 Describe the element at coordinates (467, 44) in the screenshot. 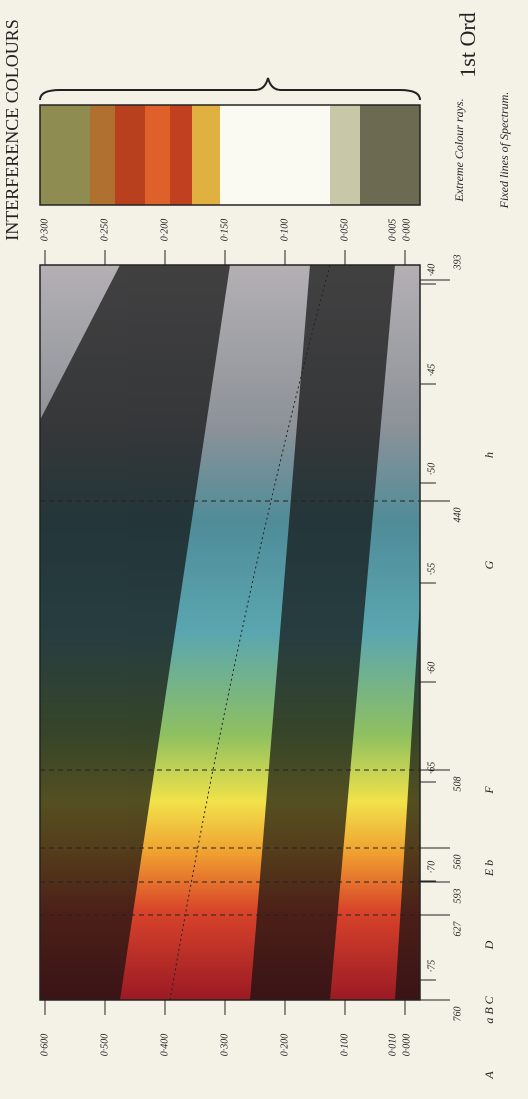

I see `order-label: 1st Ord` at that location.